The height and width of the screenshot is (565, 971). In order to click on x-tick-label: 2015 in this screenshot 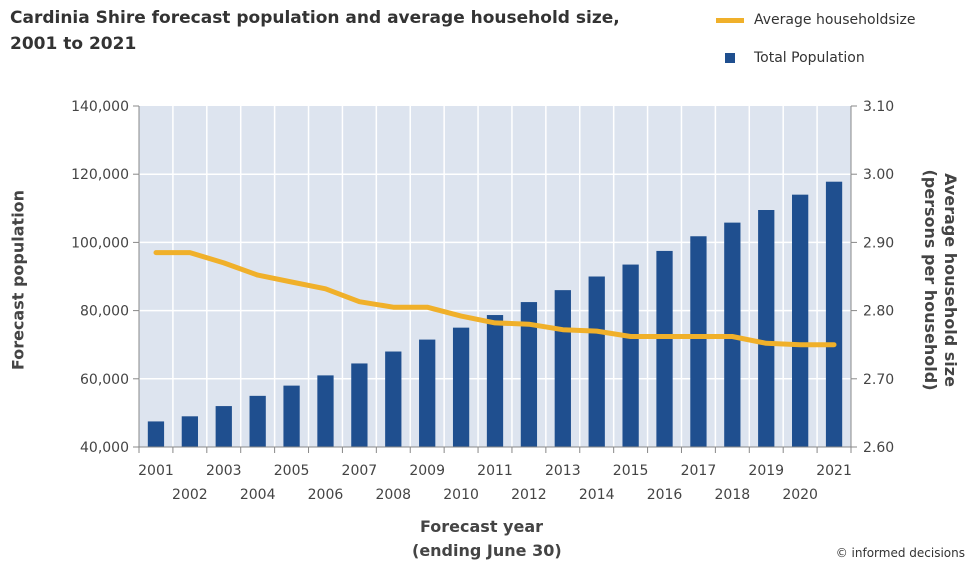, I will do `click(631, 471)`.